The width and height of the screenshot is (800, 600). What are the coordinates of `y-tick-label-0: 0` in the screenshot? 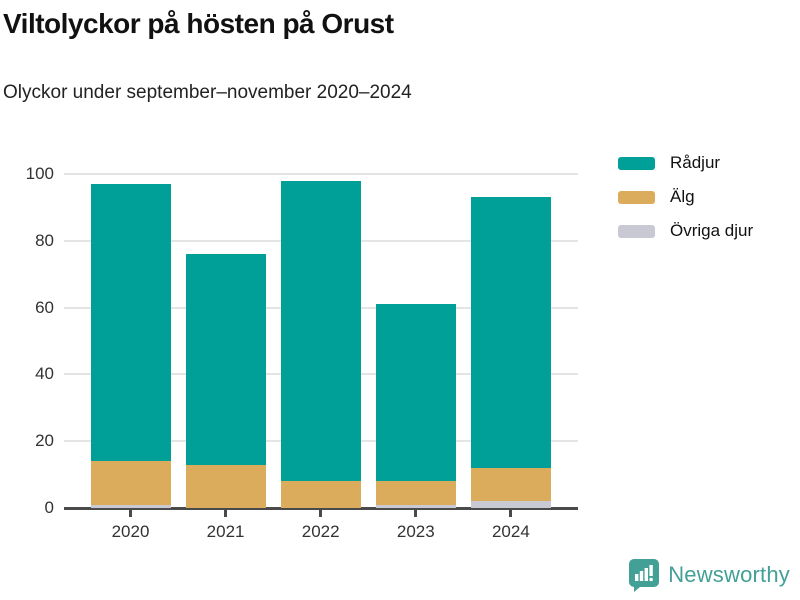 It's located at (49, 507).